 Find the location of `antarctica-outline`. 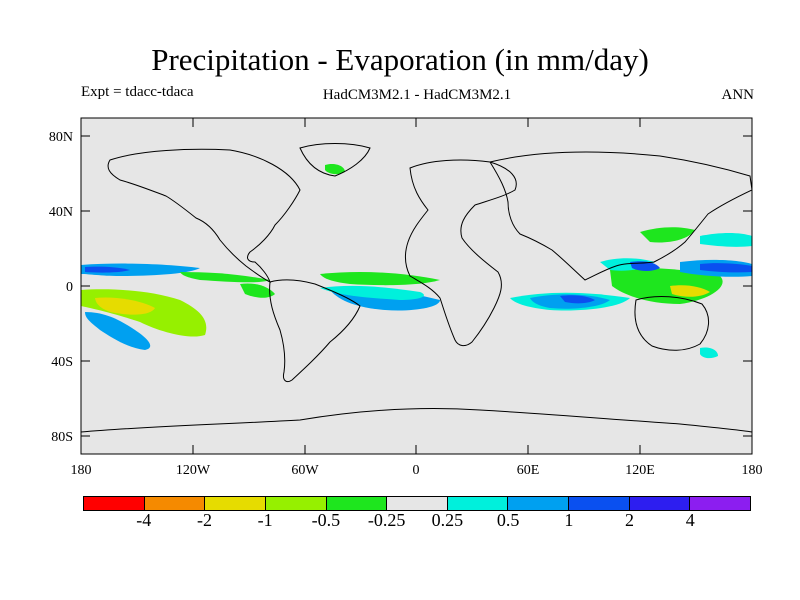

antarctica-outline is located at coordinates (416, 420).